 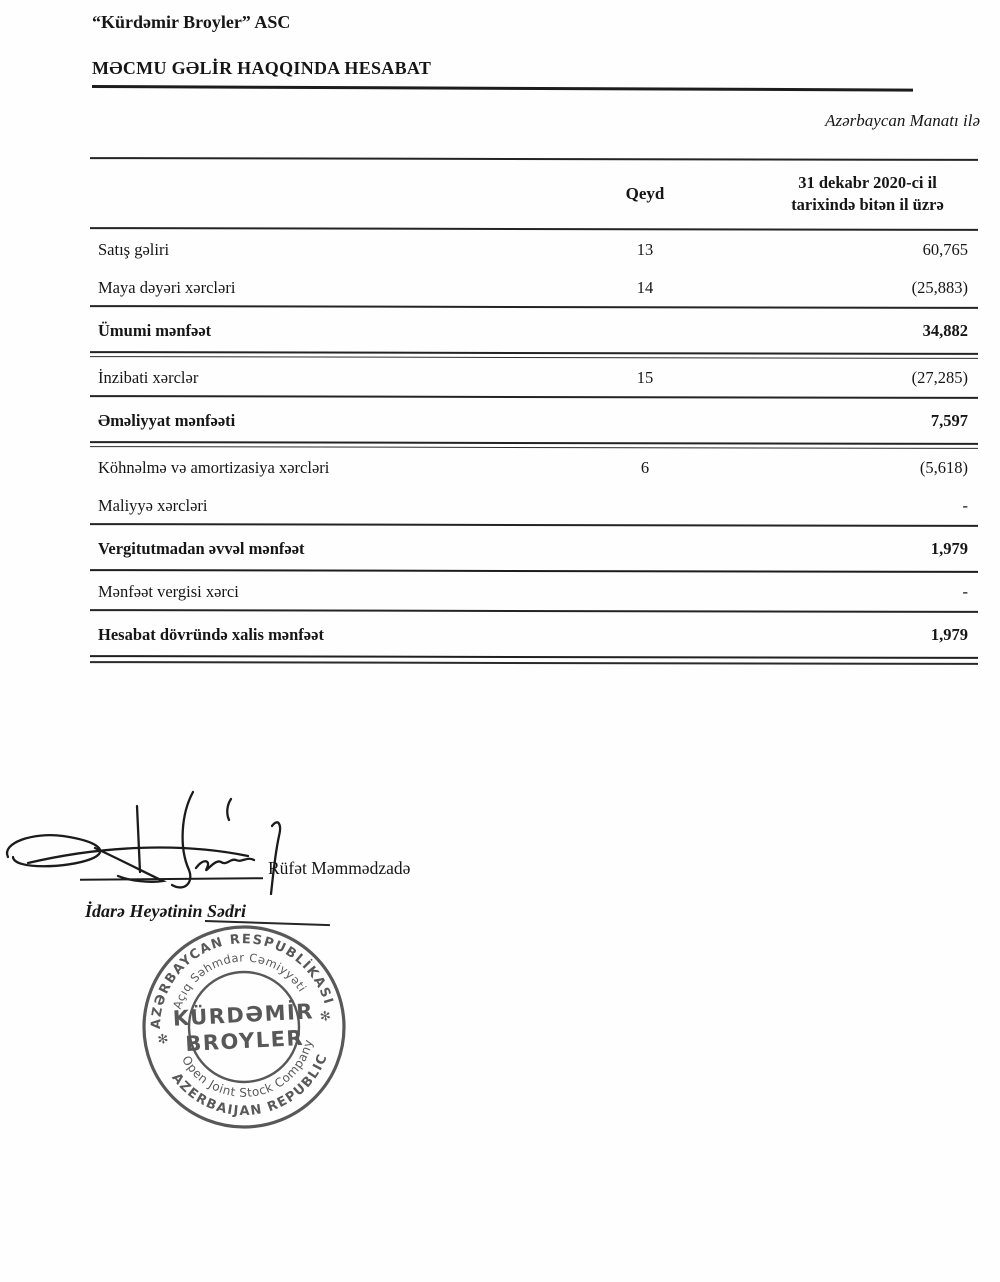 I want to click on document-title: MƏCMU GƏLİR HAQQINDA HESABAT, so click(x=262, y=68).